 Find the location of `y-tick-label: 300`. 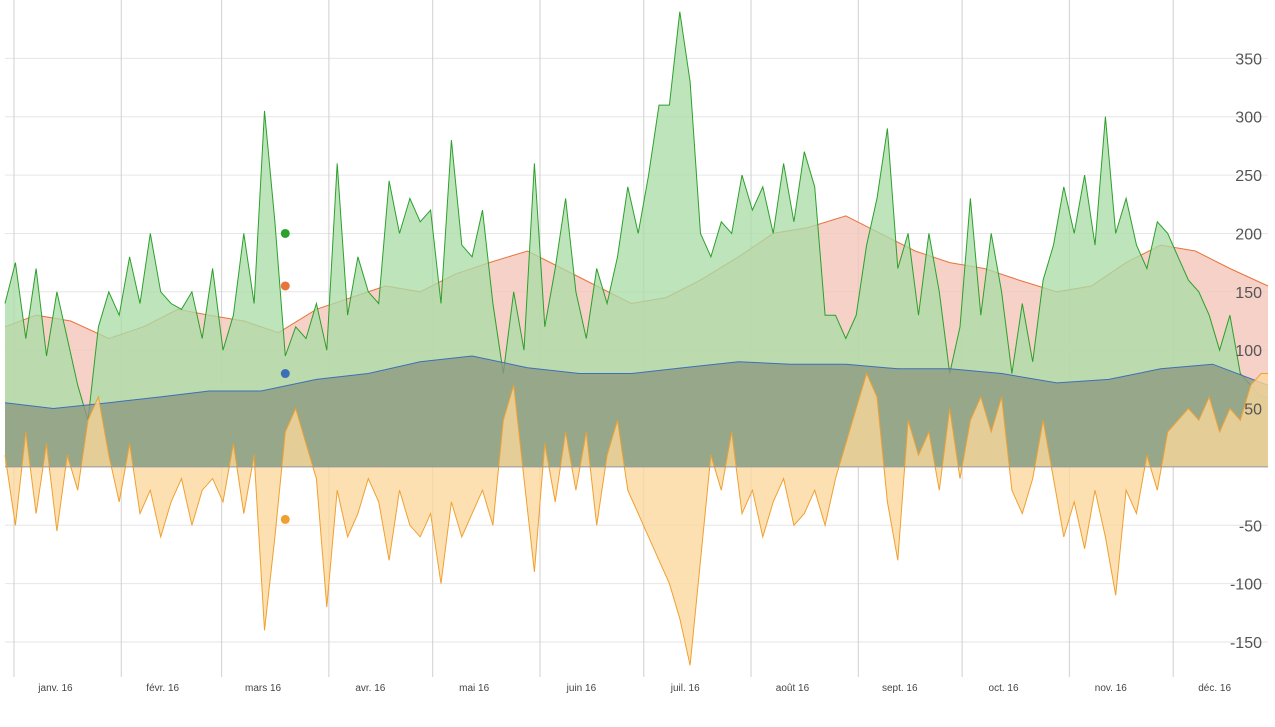

y-tick-label: 300 is located at coordinates (1248, 118).